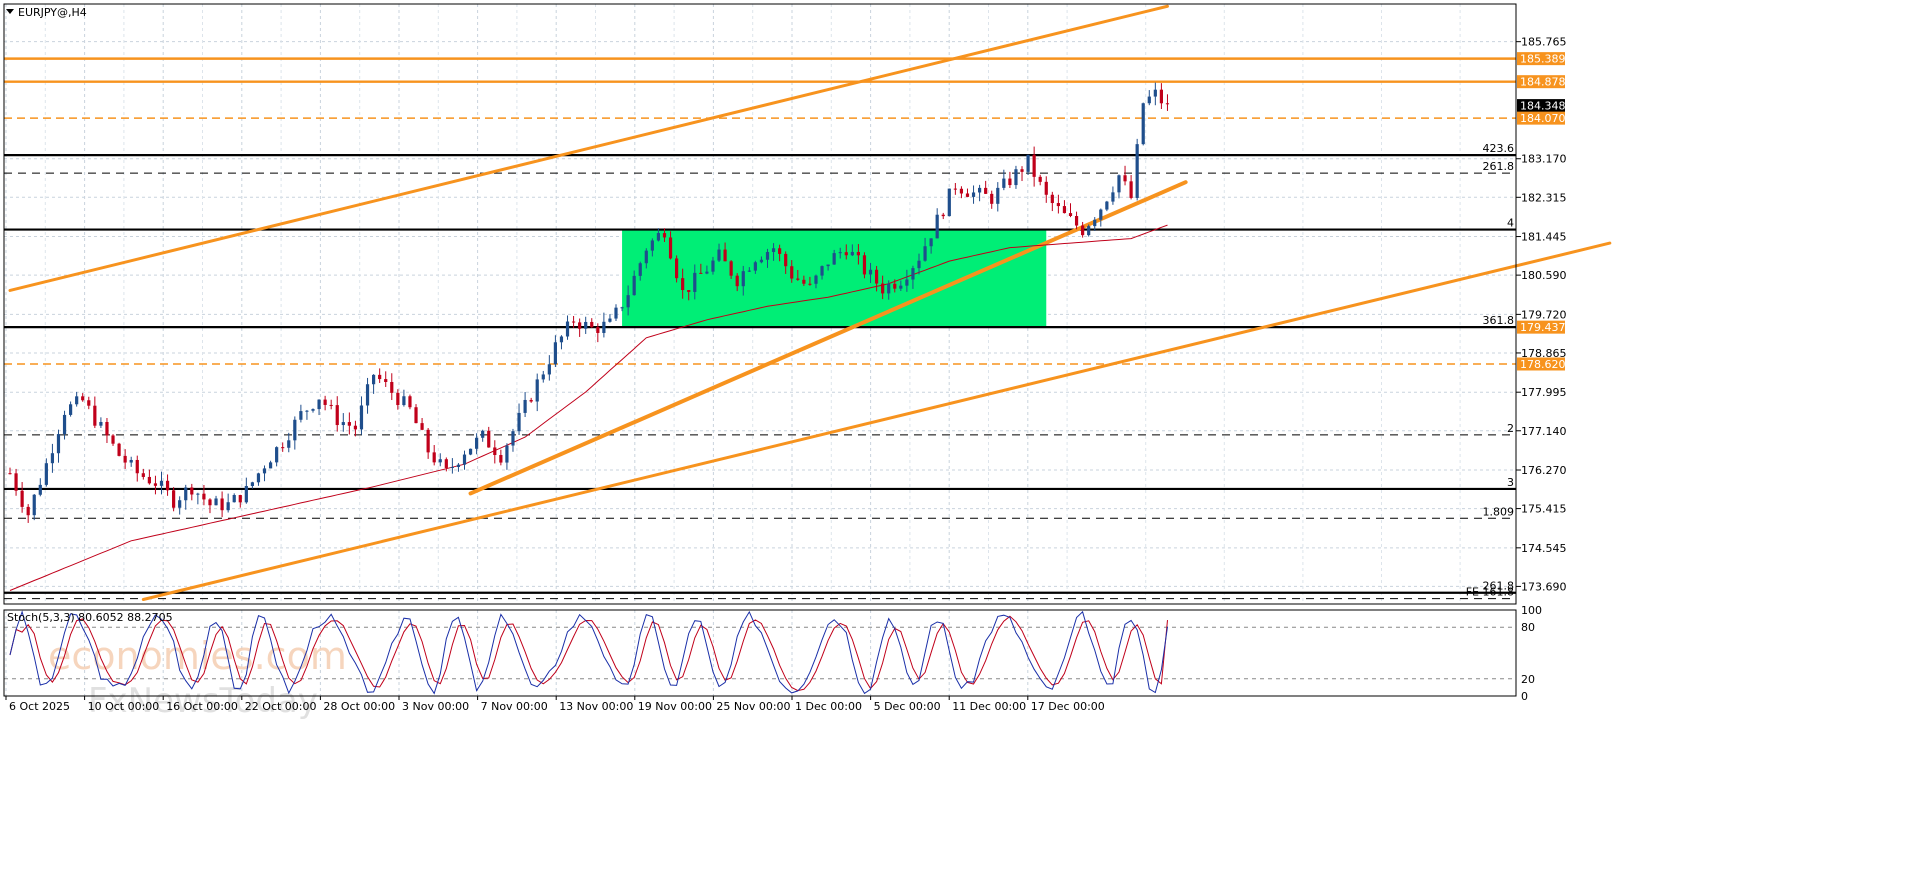 Image resolution: width=1916 pixels, height=874 pixels. I want to click on price-tag-label: 184.070, so click(1543, 118).